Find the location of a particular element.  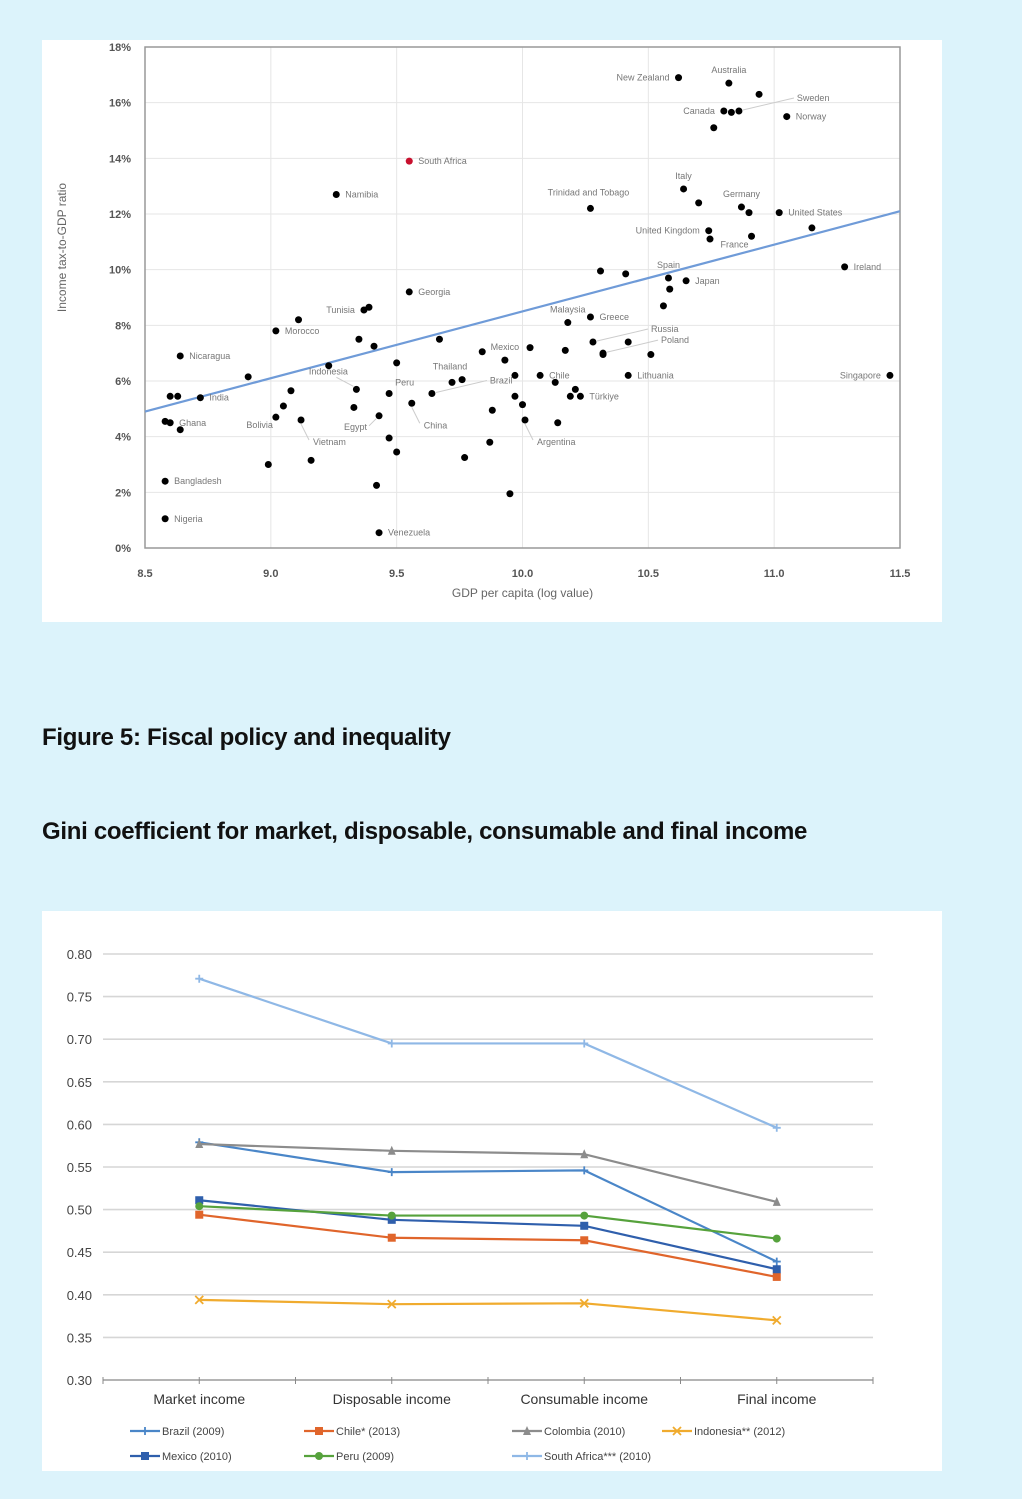

series-indonesia is located at coordinates (488, 1310).